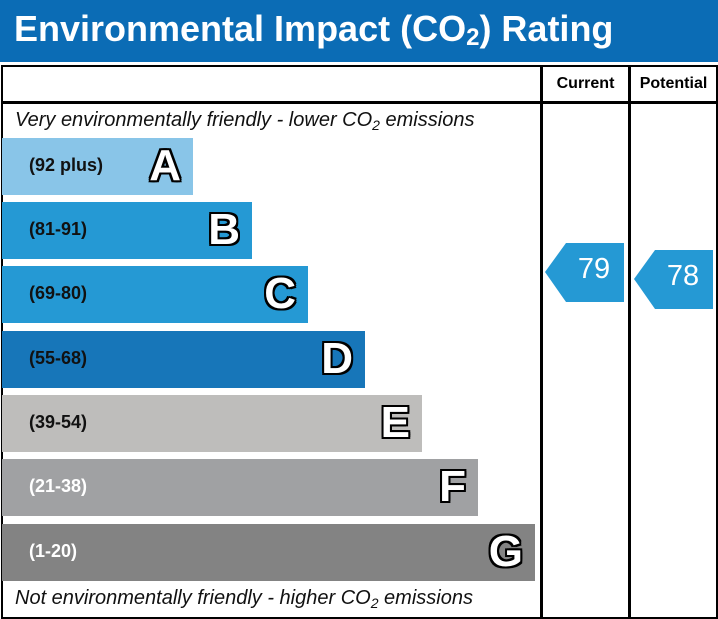 This screenshot has width=718, height=619. I want to click on band-range: (69-80), so click(58, 293).